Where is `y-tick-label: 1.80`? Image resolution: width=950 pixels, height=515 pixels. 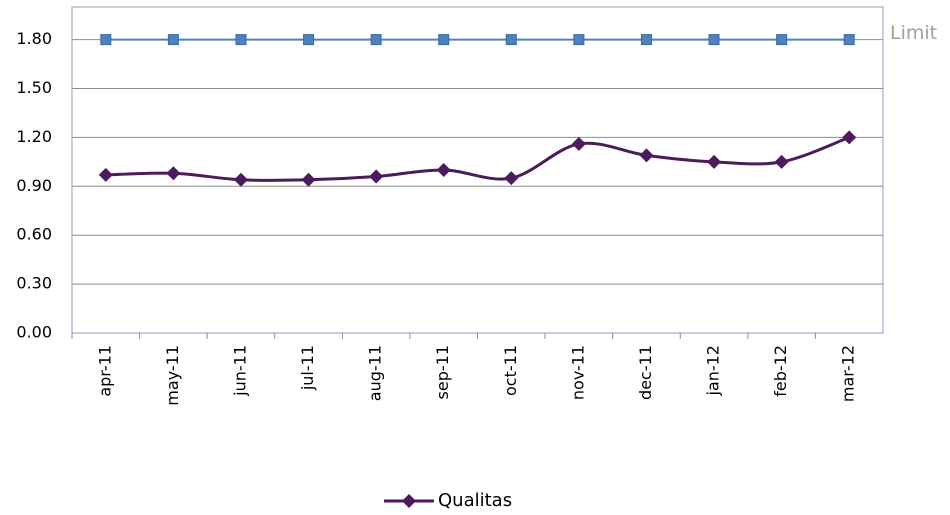 y-tick-label: 1.80 is located at coordinates (34, 38).